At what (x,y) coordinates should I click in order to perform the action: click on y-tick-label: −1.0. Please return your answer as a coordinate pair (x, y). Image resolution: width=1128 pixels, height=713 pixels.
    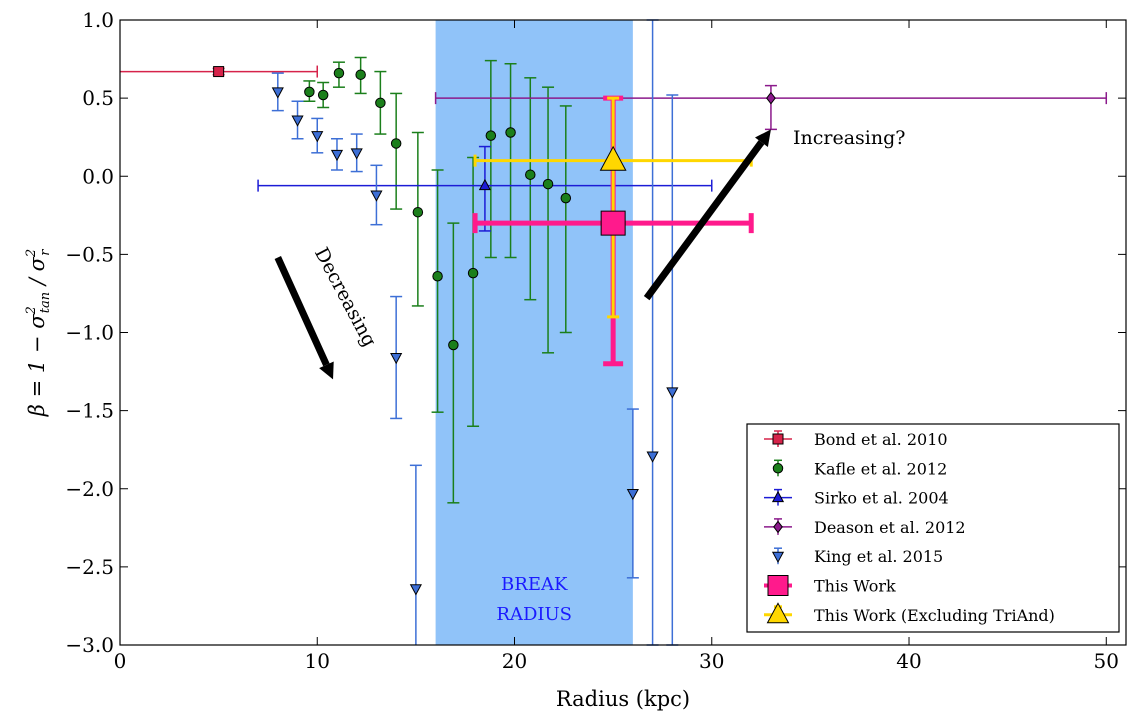
    Looking at the image, I should click on (89, 333).